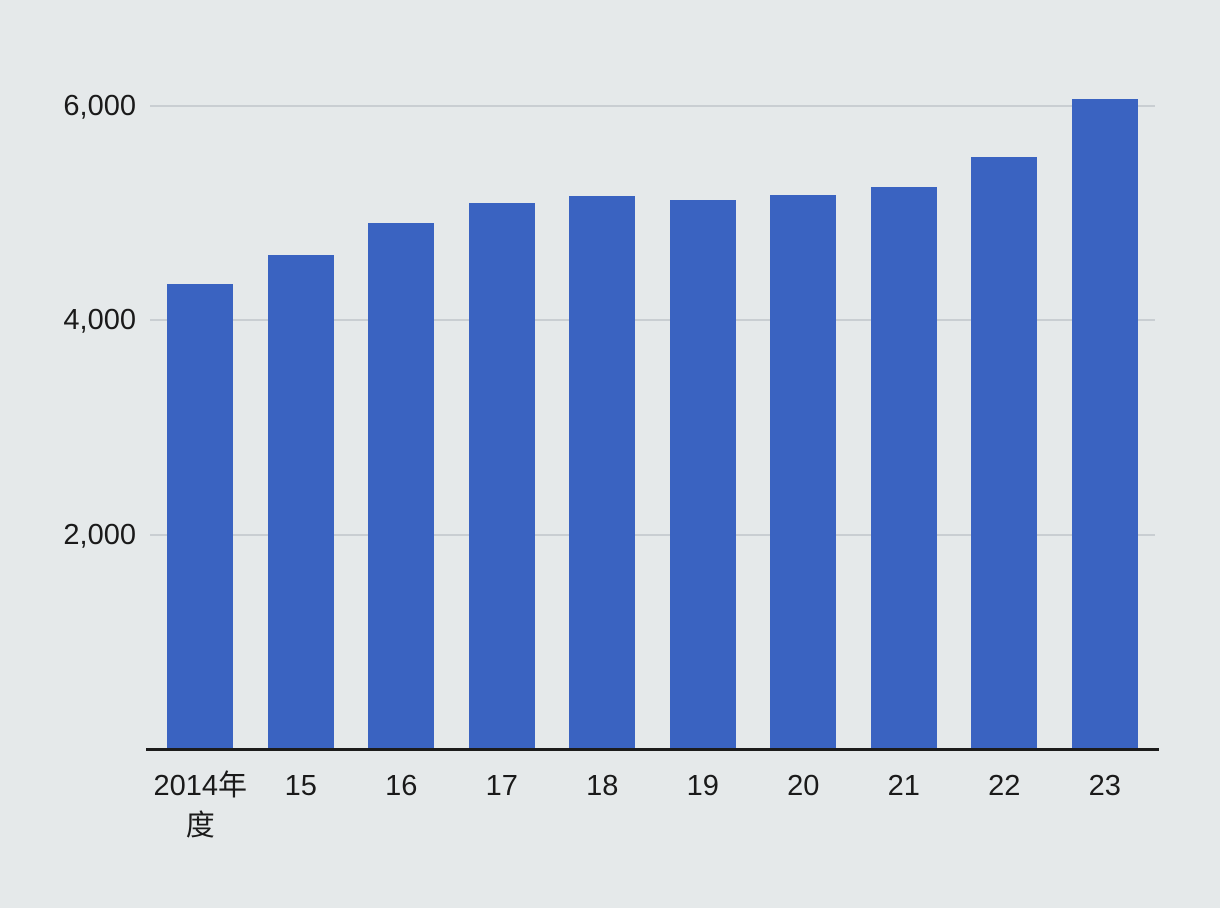 This screenshot has width=1220, height=908. Describe the element at coordinates (501, 786) in the screenshot. I see `x-tick-label-line: 17` at that location.